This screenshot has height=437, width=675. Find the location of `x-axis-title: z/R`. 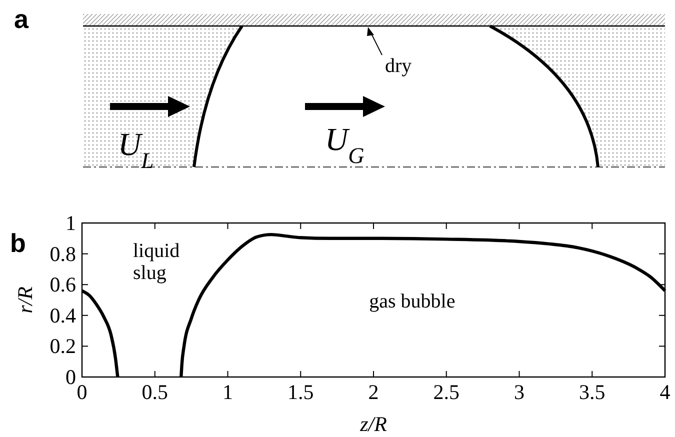

x-axis-title: z/R is located at coordinates (373, 424).